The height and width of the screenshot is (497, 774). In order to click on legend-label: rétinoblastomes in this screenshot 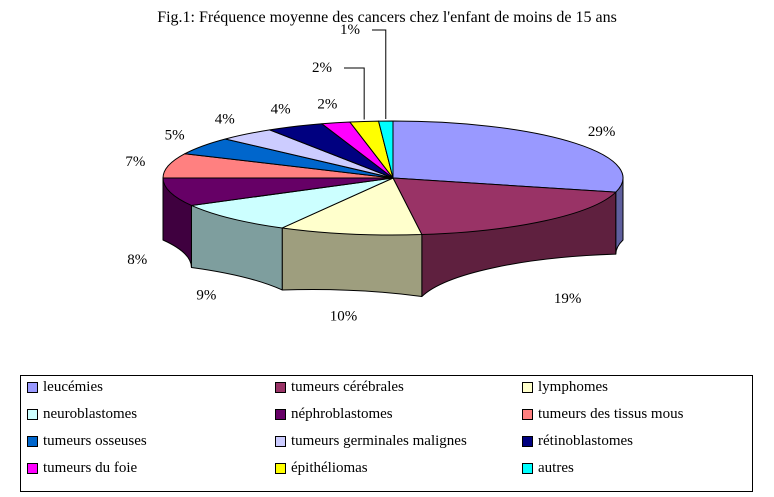, I will do `click(585, 440)`.